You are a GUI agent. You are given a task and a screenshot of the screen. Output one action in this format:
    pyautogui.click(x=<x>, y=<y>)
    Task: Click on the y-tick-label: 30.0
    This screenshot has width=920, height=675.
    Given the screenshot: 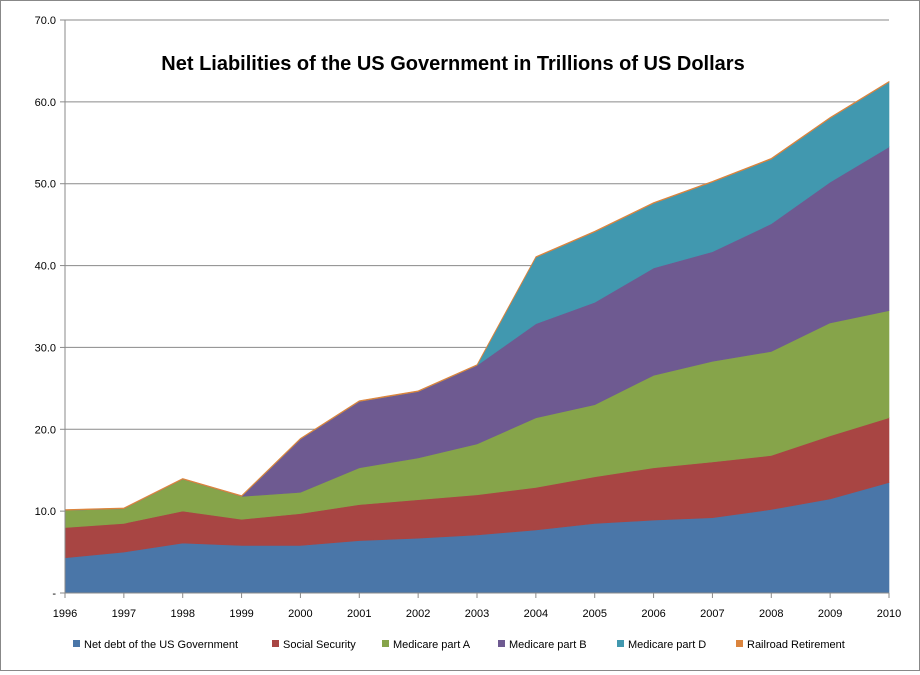 What is the action you would take?
    pyautogui.click(x=45, y=348)
    